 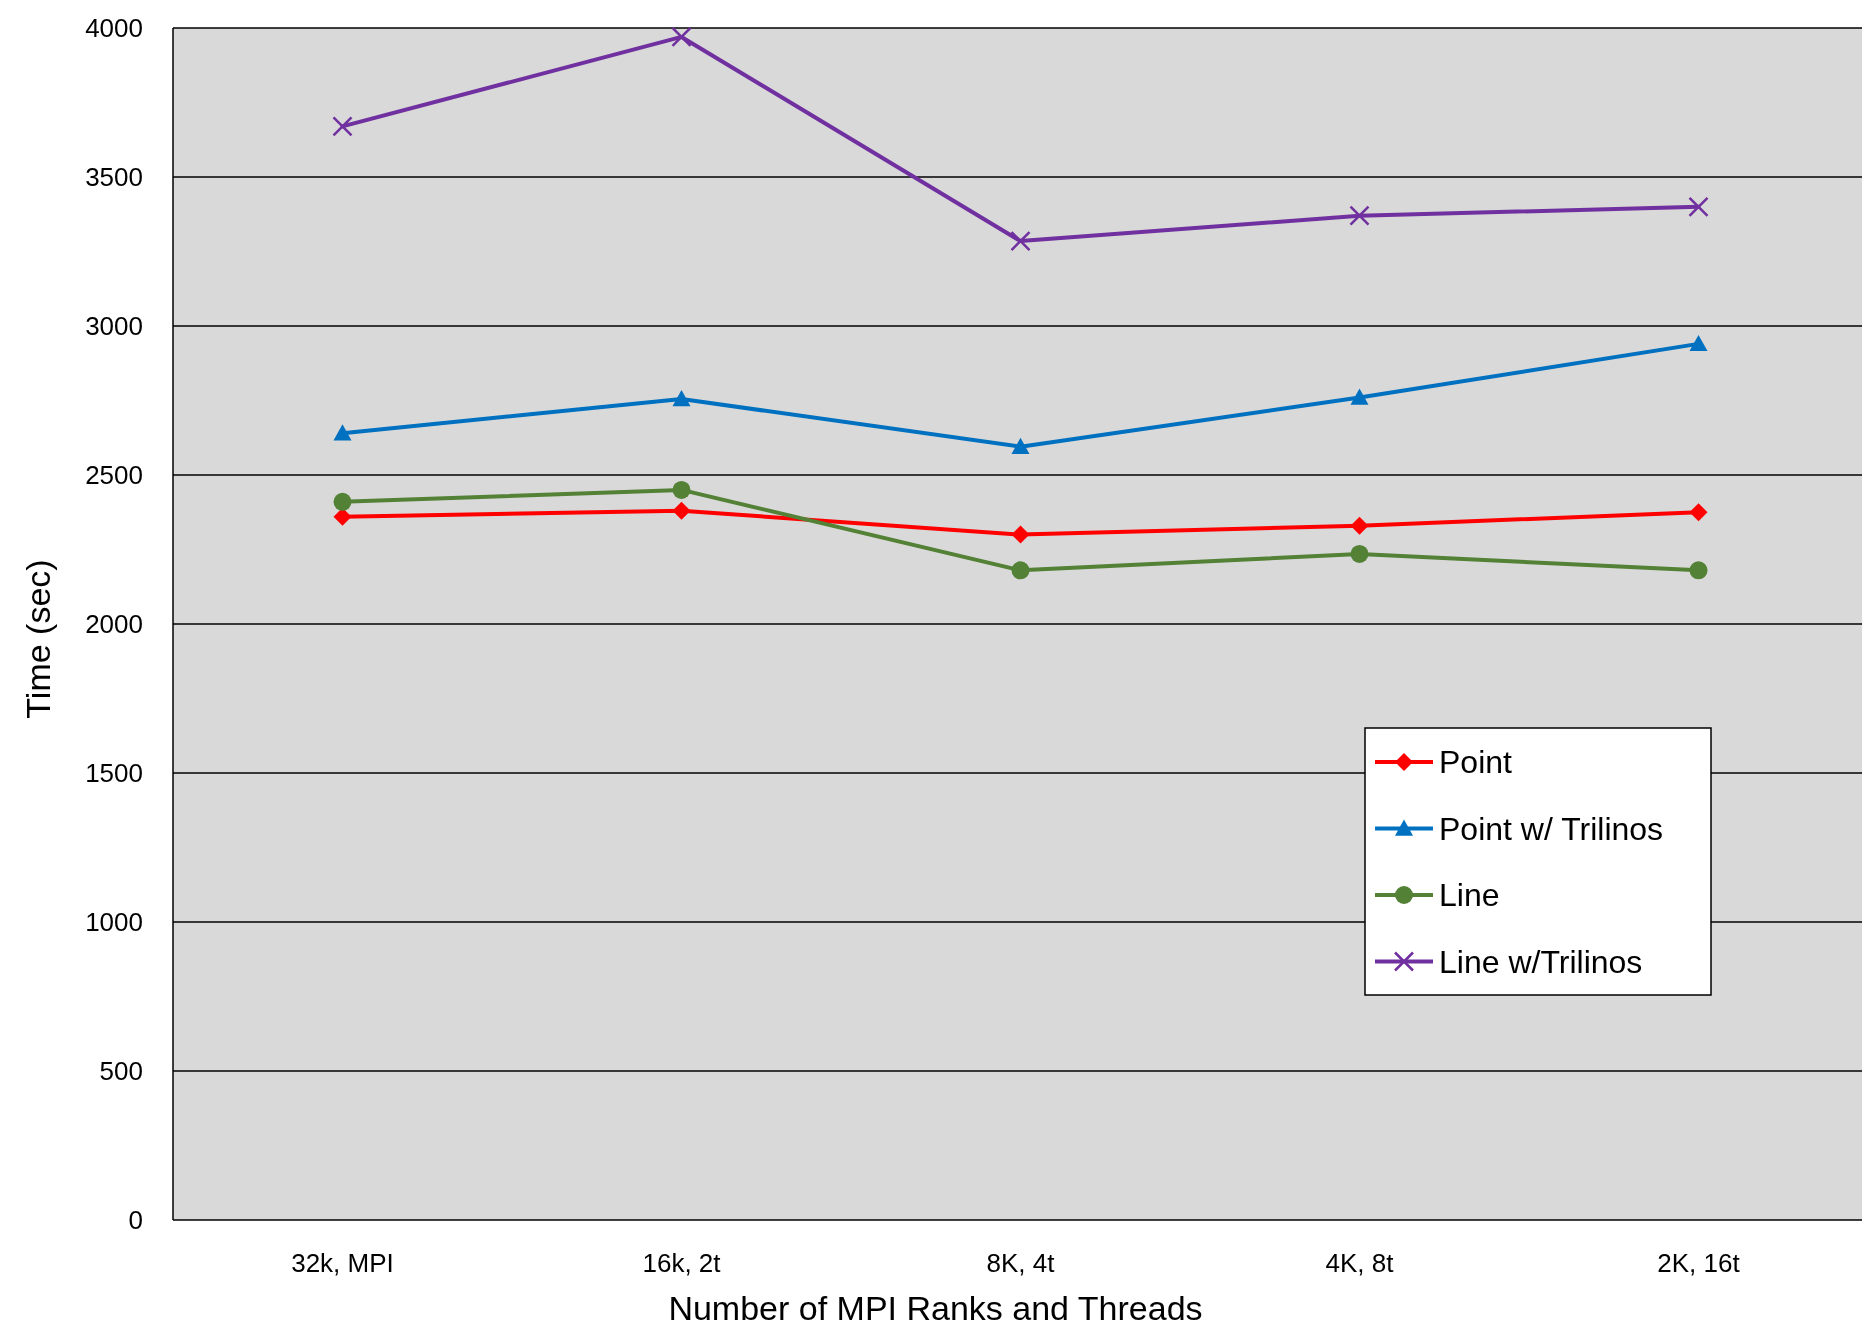 I want to click on legend-label: Point w/ Trilinos, so click(x=1551, y=828).